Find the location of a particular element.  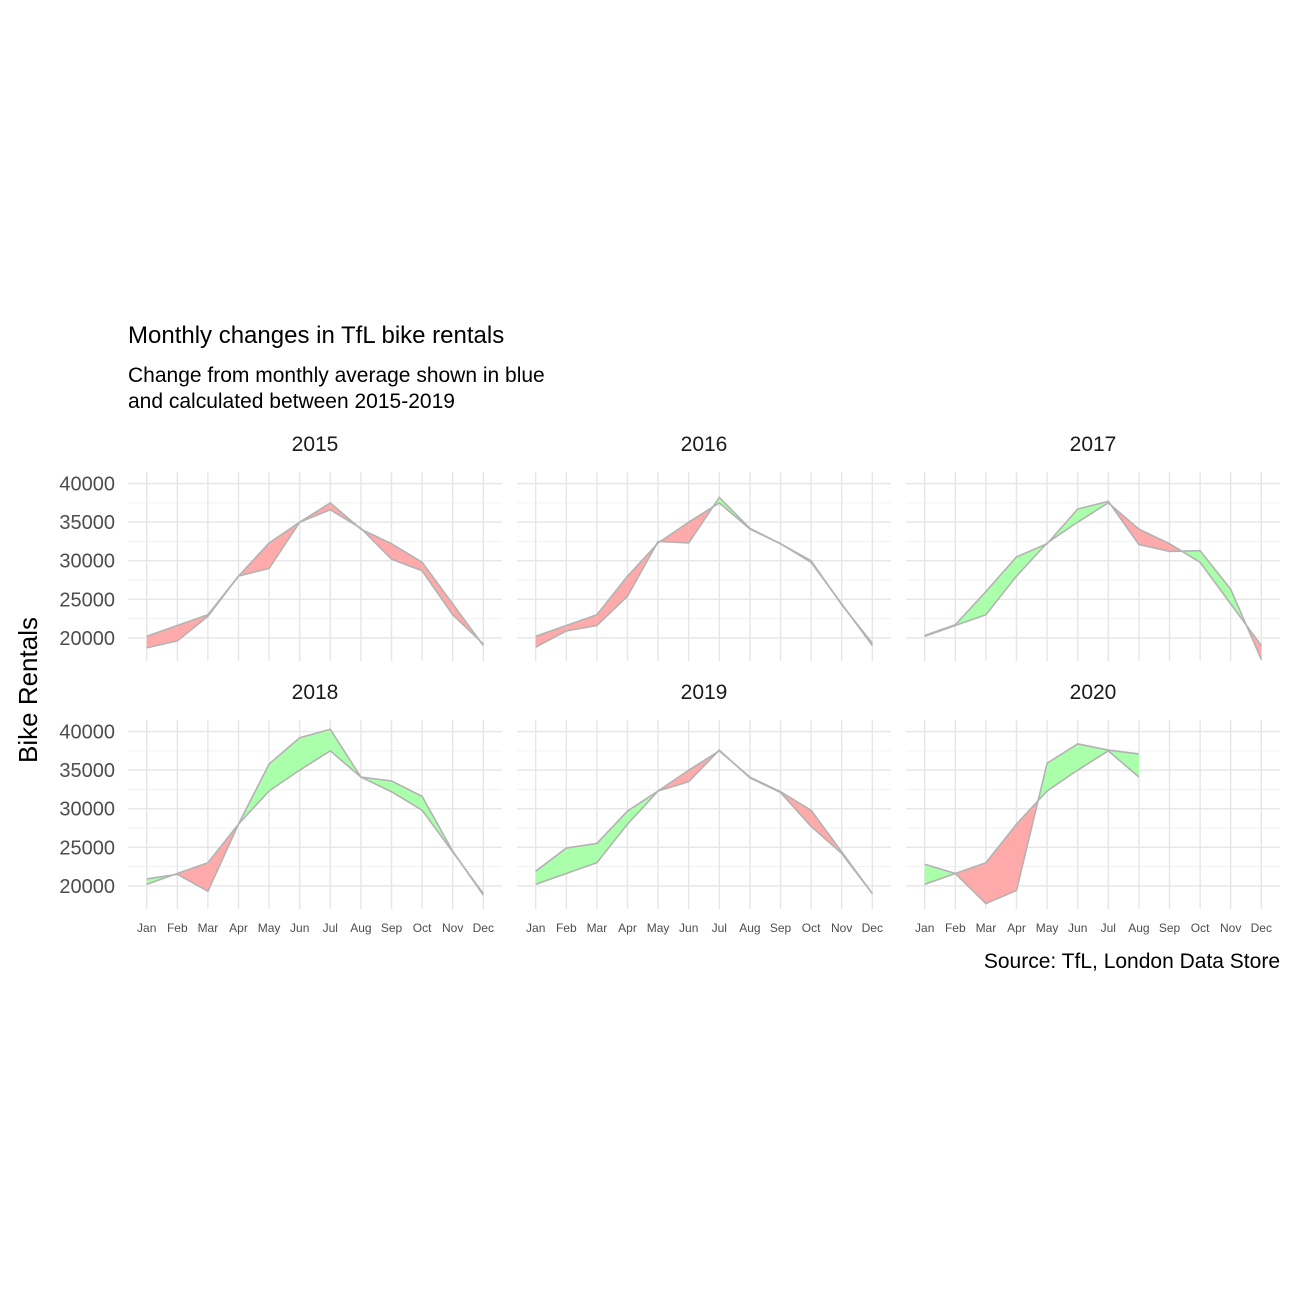

y-axis-label: Bike Rentals is located at coordinates (28, 690).